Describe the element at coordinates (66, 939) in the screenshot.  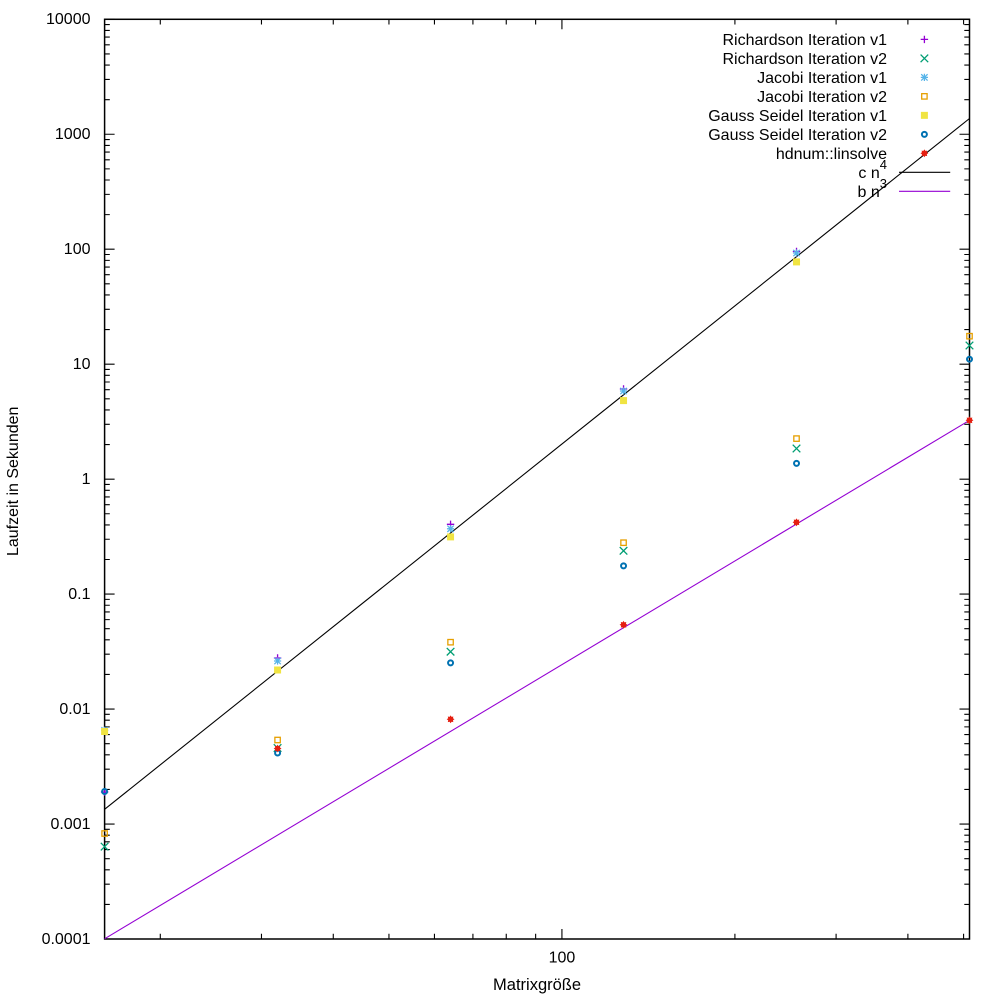
I see `svg-text: 0.0001` at that location.